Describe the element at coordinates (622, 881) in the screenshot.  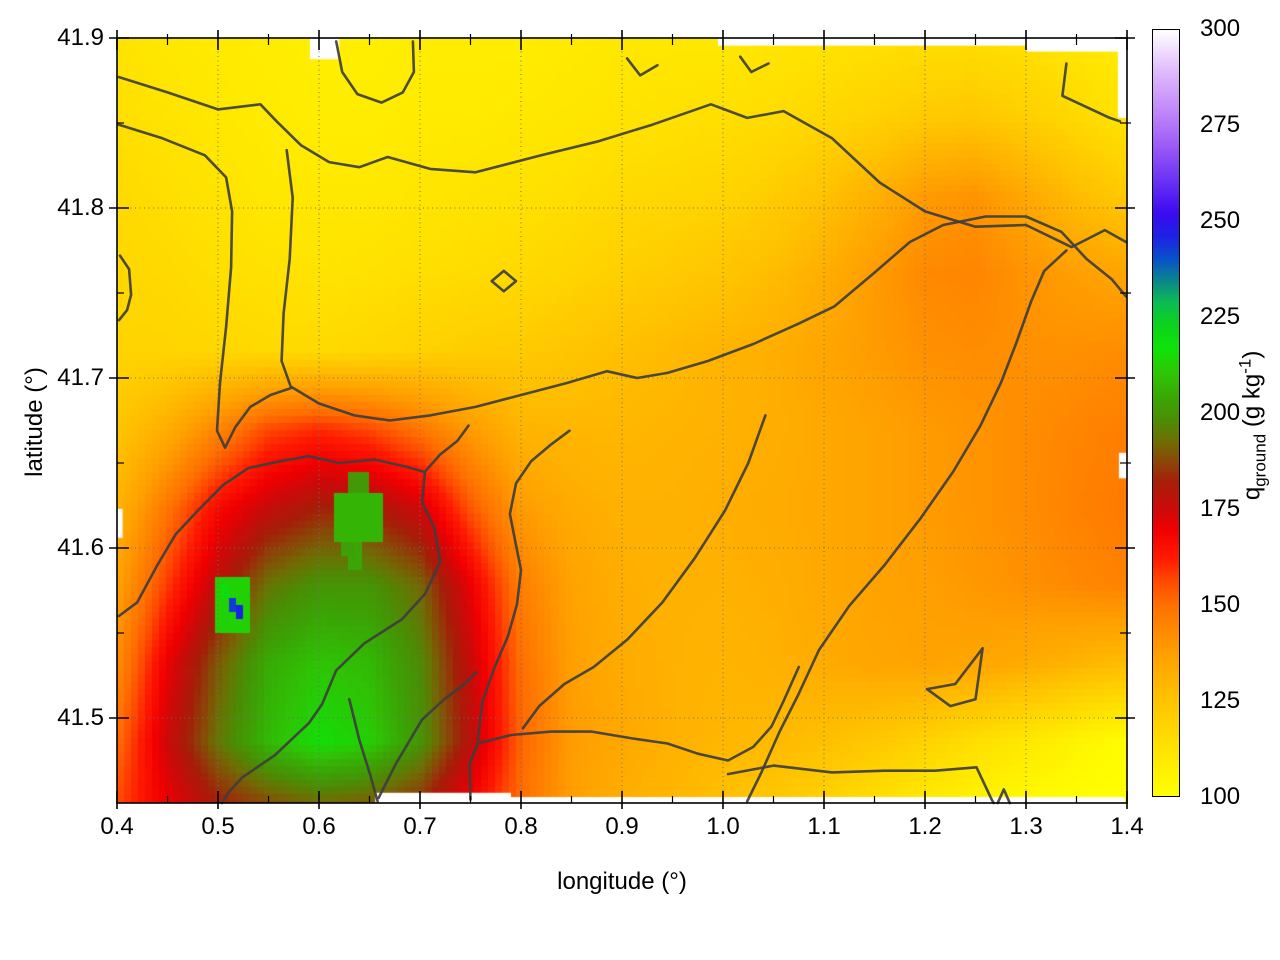
I see `x-axis-label: longitude (°)` at that location.